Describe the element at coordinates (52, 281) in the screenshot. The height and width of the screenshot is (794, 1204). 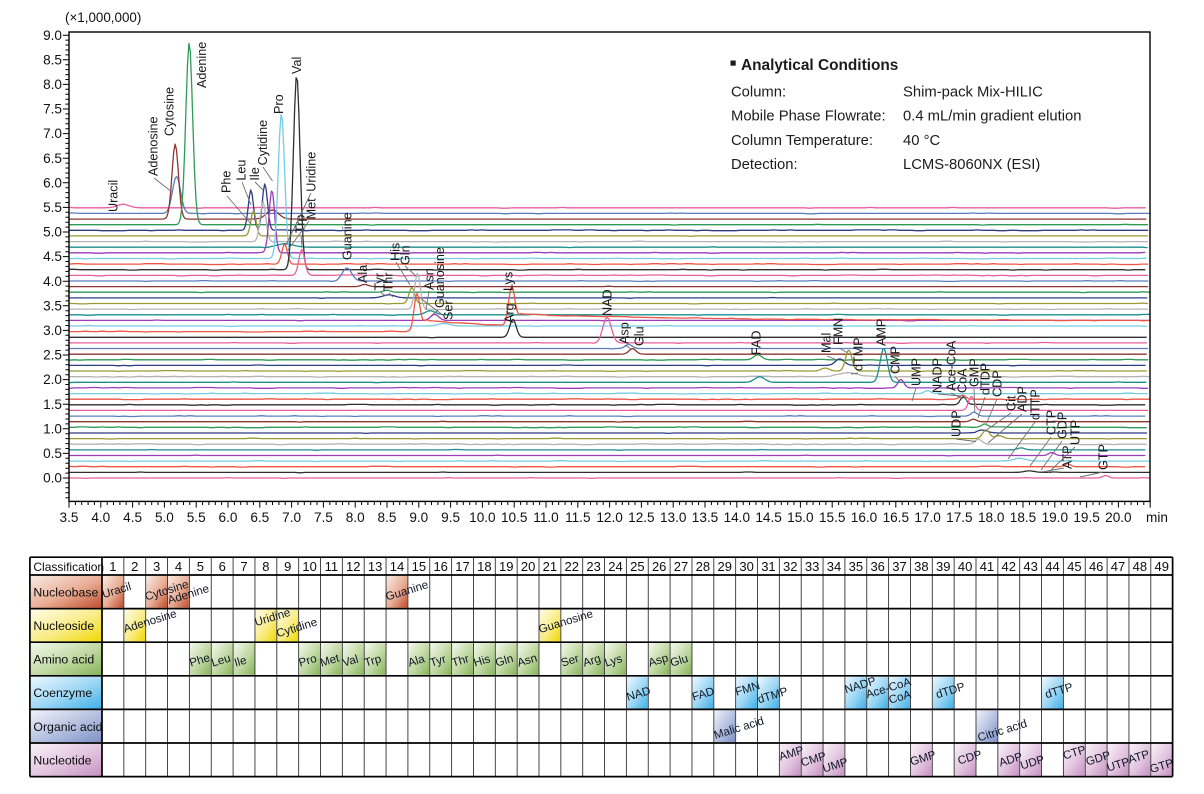
I see `svg-text: 4.0` at that location.